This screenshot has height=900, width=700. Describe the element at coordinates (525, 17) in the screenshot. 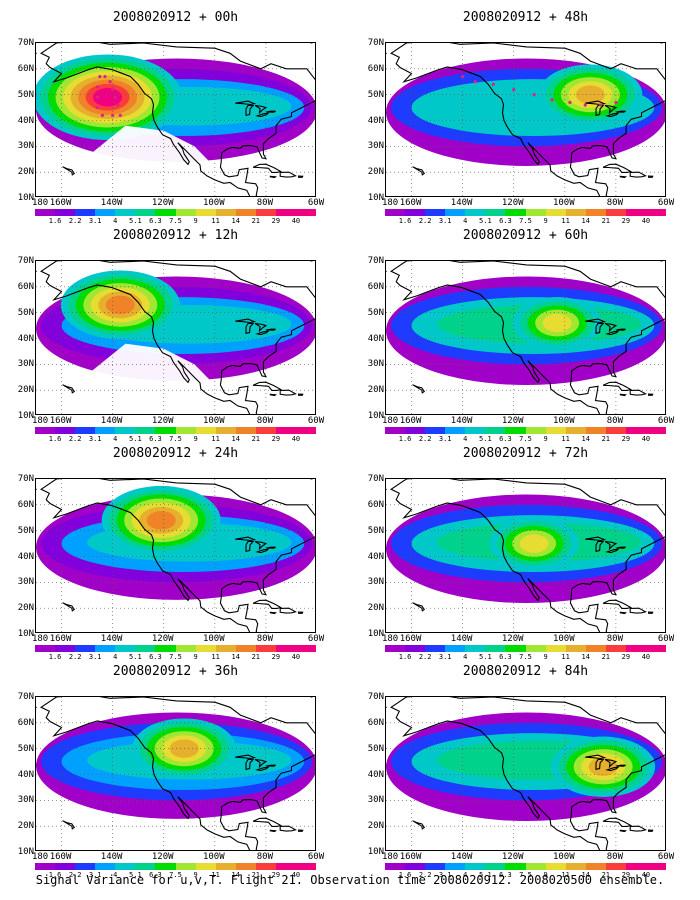

I see `panel-title: 2008020912 + 48h` at that location.